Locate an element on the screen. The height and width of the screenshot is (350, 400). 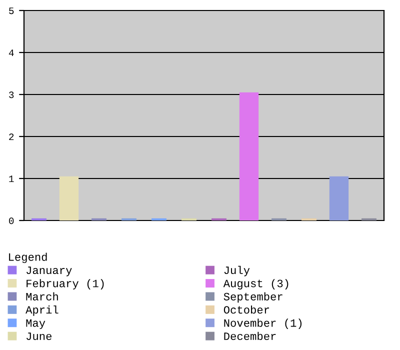
legend-label: November (1) is located at coordinates (263, 324).